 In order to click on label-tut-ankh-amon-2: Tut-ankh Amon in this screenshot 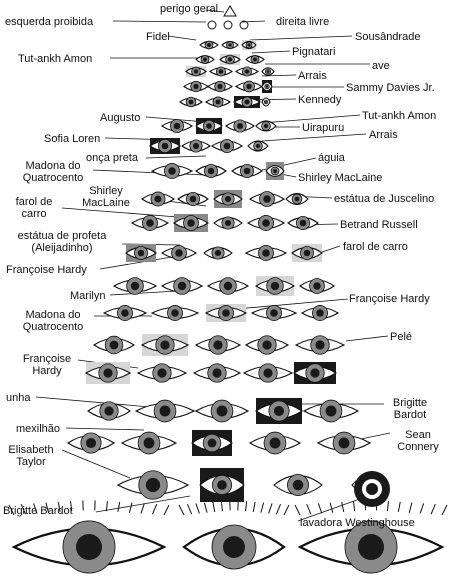, I will do `click(399, 116)`.